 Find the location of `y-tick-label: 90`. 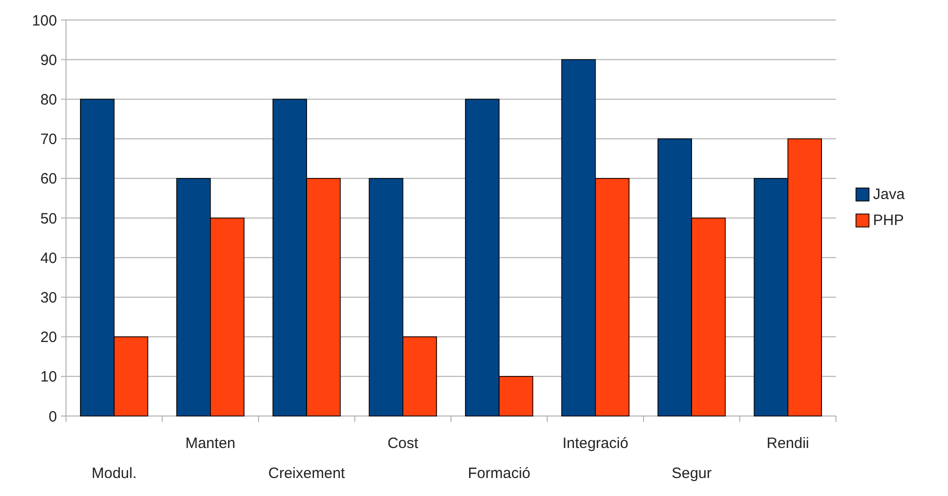

y-tick-label: 90 is located at coordinates (48, 60).